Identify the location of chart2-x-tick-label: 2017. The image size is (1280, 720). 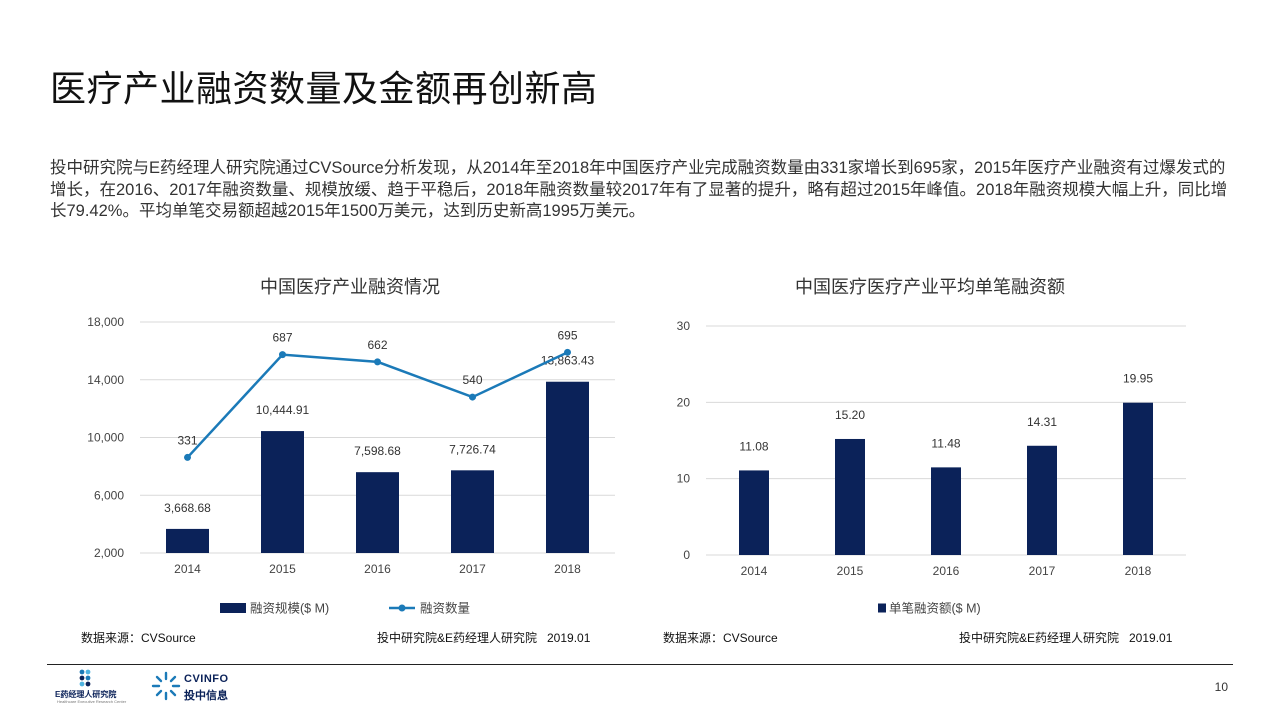
(1042, 571).